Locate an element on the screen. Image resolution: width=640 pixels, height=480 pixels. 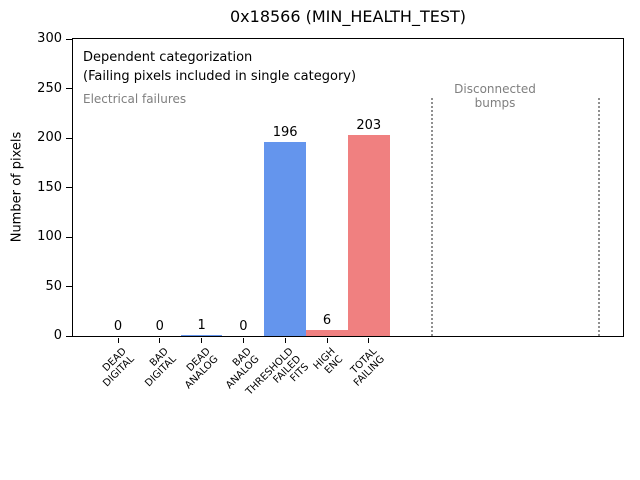
bar-dead-analog is located at coordinates (201, 335).